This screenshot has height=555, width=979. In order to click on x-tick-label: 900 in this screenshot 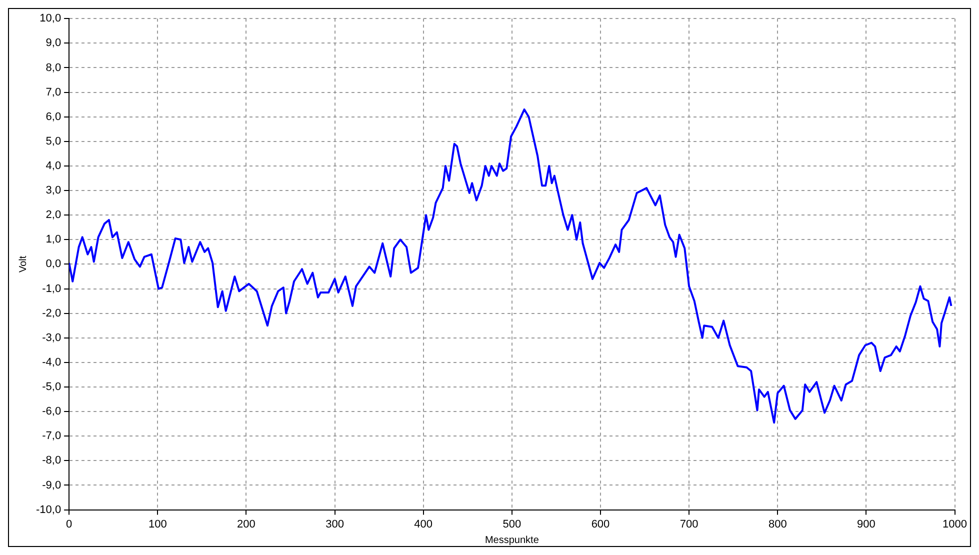, I will do `click(866, 524)`.